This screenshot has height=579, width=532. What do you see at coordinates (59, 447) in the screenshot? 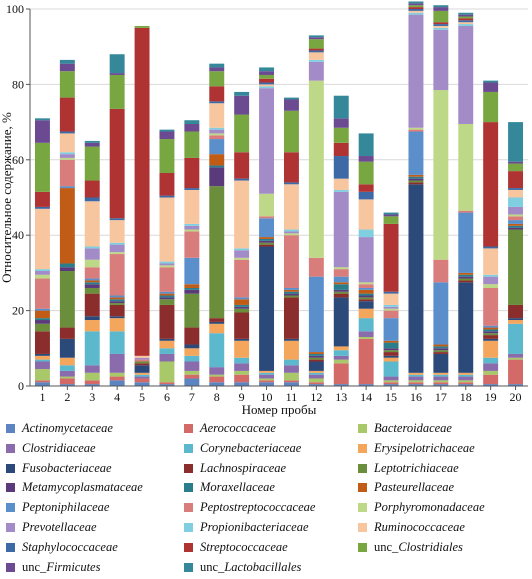
I see `legend-label: Clostridiaceae` at bounding box center [59, 447].